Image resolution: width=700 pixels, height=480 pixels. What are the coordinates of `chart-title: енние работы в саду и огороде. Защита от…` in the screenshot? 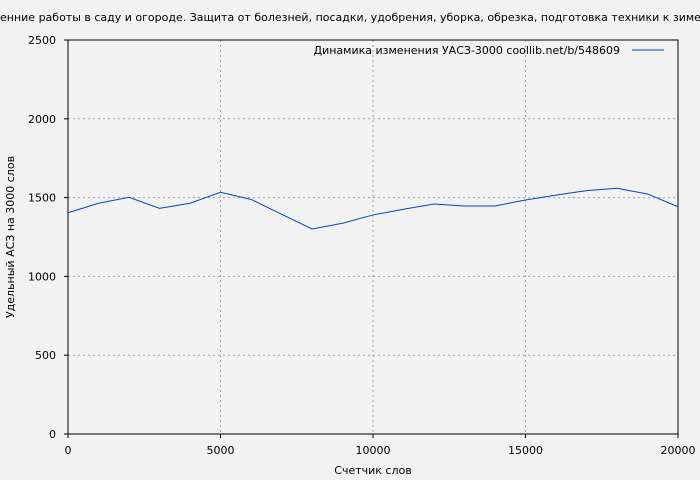 It's located at (350, 17).